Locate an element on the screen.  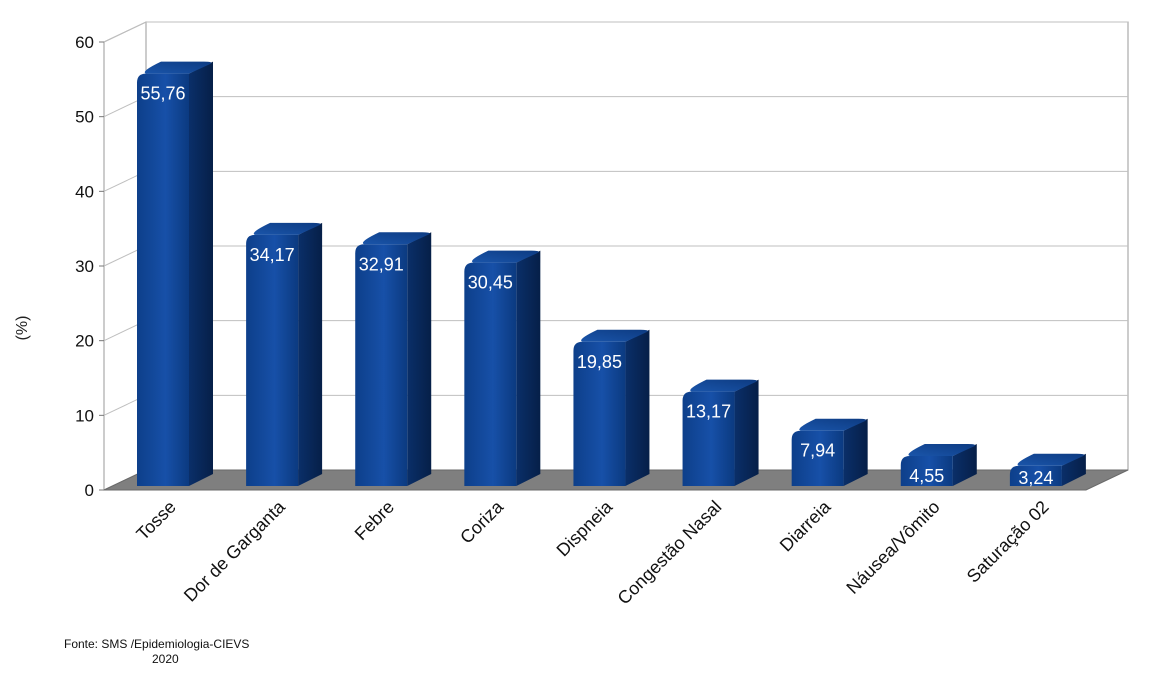
x-tick-label: Dispneia is located at coordinates (585, 528).